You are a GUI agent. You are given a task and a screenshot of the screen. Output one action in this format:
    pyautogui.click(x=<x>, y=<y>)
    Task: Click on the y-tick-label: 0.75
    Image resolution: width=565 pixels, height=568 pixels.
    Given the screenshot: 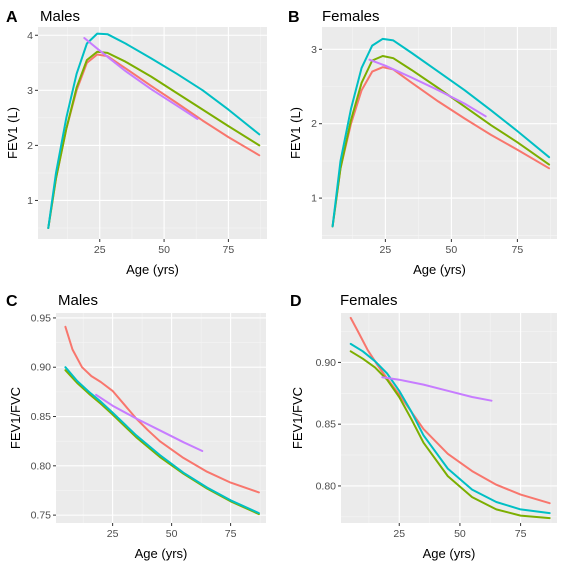 What is the action you would take?
    pyautogui.click(x=41, y=516)
    